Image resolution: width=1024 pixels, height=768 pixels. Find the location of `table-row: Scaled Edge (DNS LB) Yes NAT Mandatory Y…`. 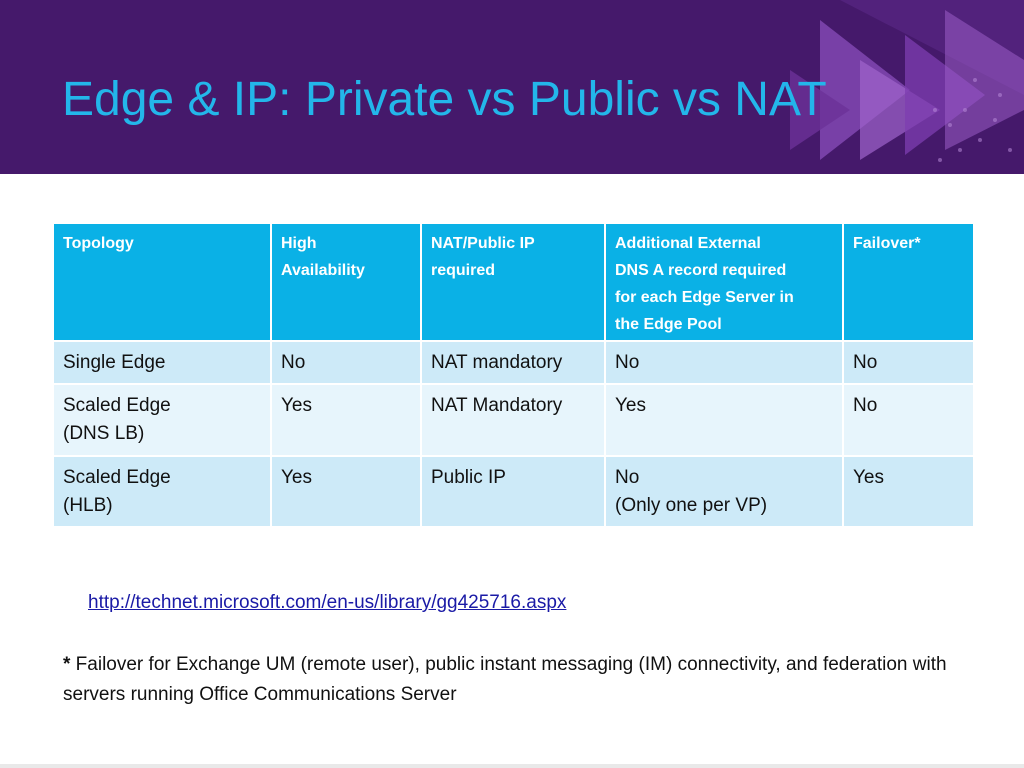

table-row: Scaled Edge (DNS LB) Yes NAT Mandatory Y… is located at coordinates (513, 420).